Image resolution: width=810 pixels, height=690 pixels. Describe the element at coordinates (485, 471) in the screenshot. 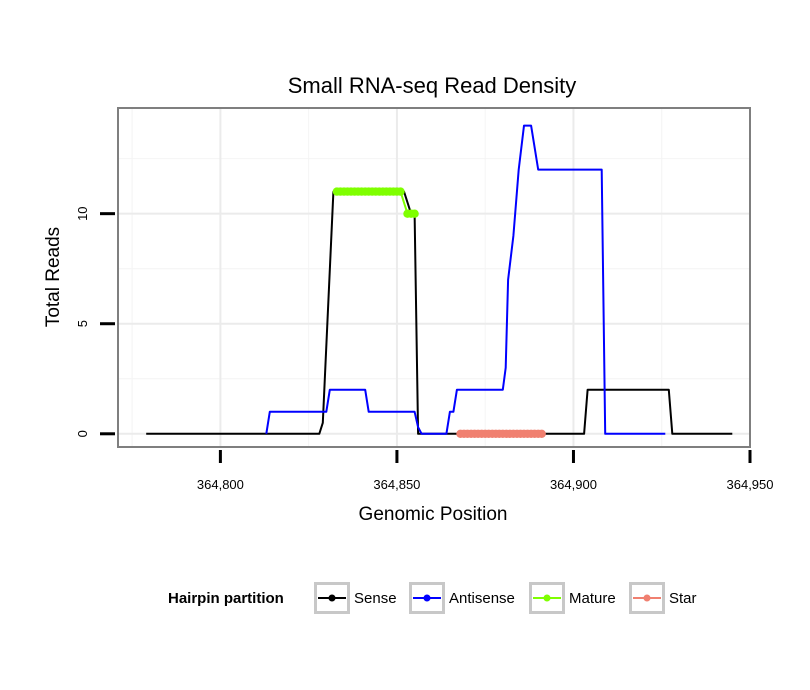

I see `x-axis: 364,800 364,850 364,900 364,950` at that location.